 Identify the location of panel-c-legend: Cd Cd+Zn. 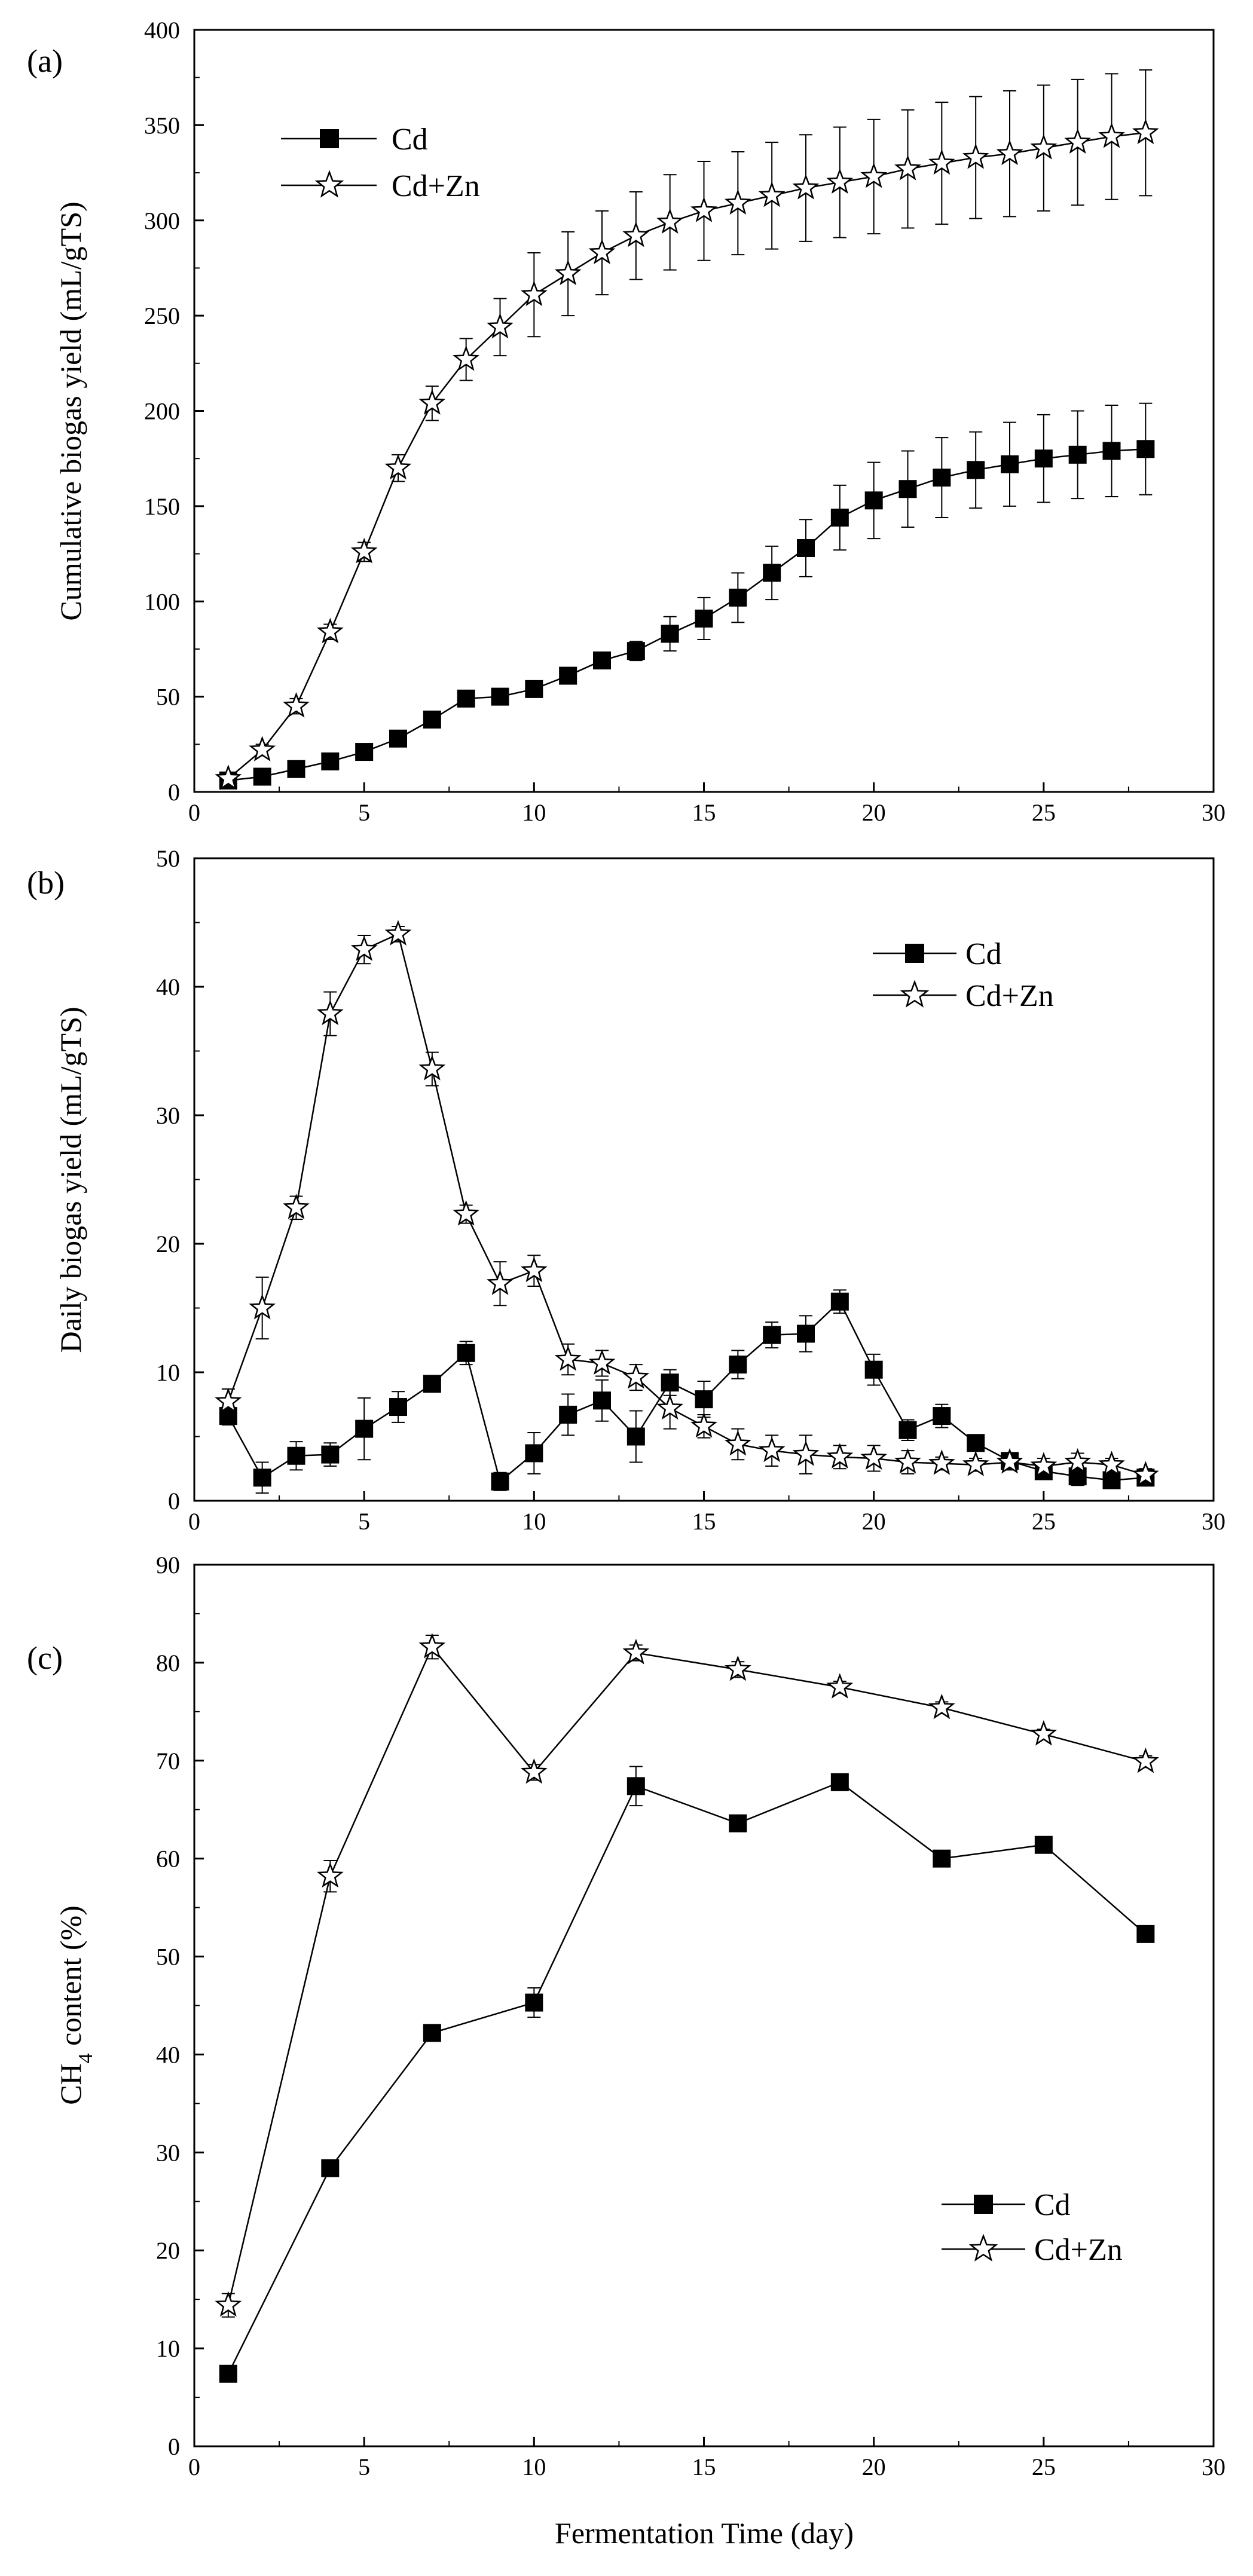
(1033, 2227).